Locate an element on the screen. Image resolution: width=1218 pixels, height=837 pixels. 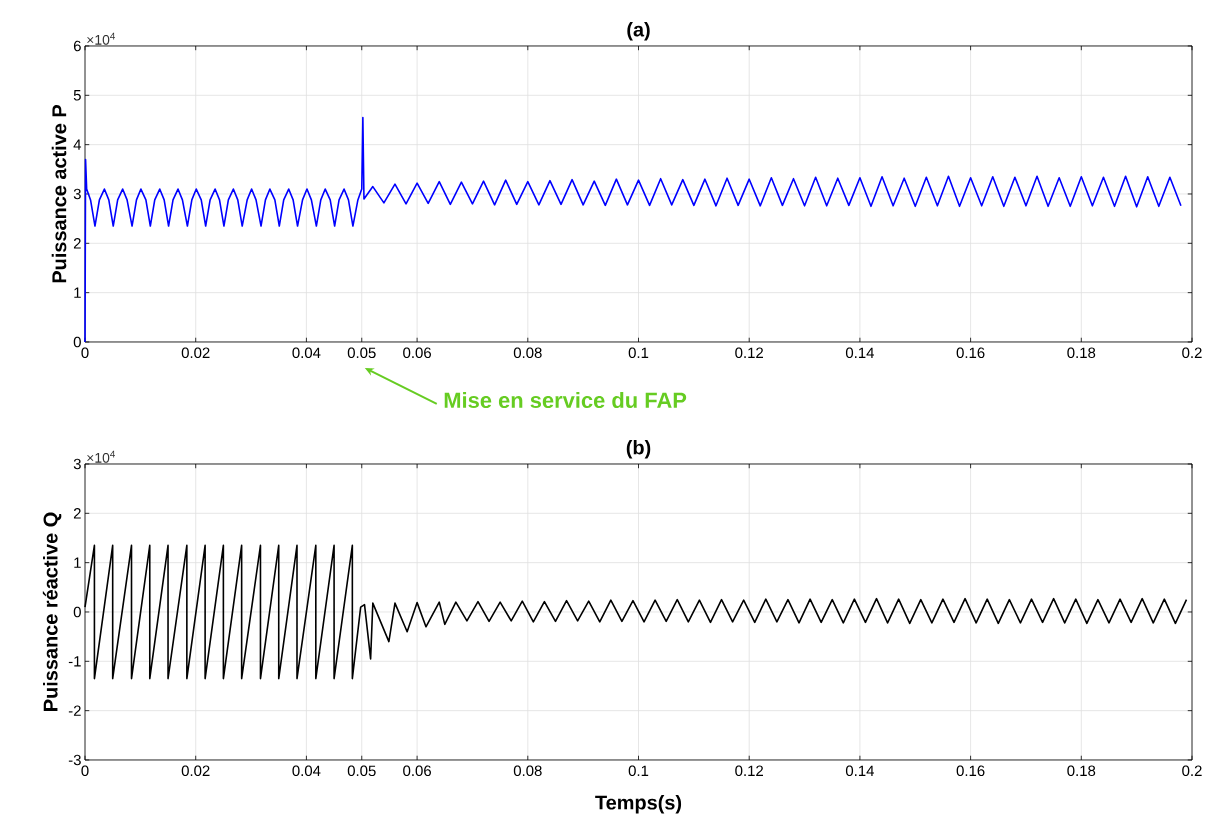
text: Mise en service du FAP is located at coordinates (565, 400).